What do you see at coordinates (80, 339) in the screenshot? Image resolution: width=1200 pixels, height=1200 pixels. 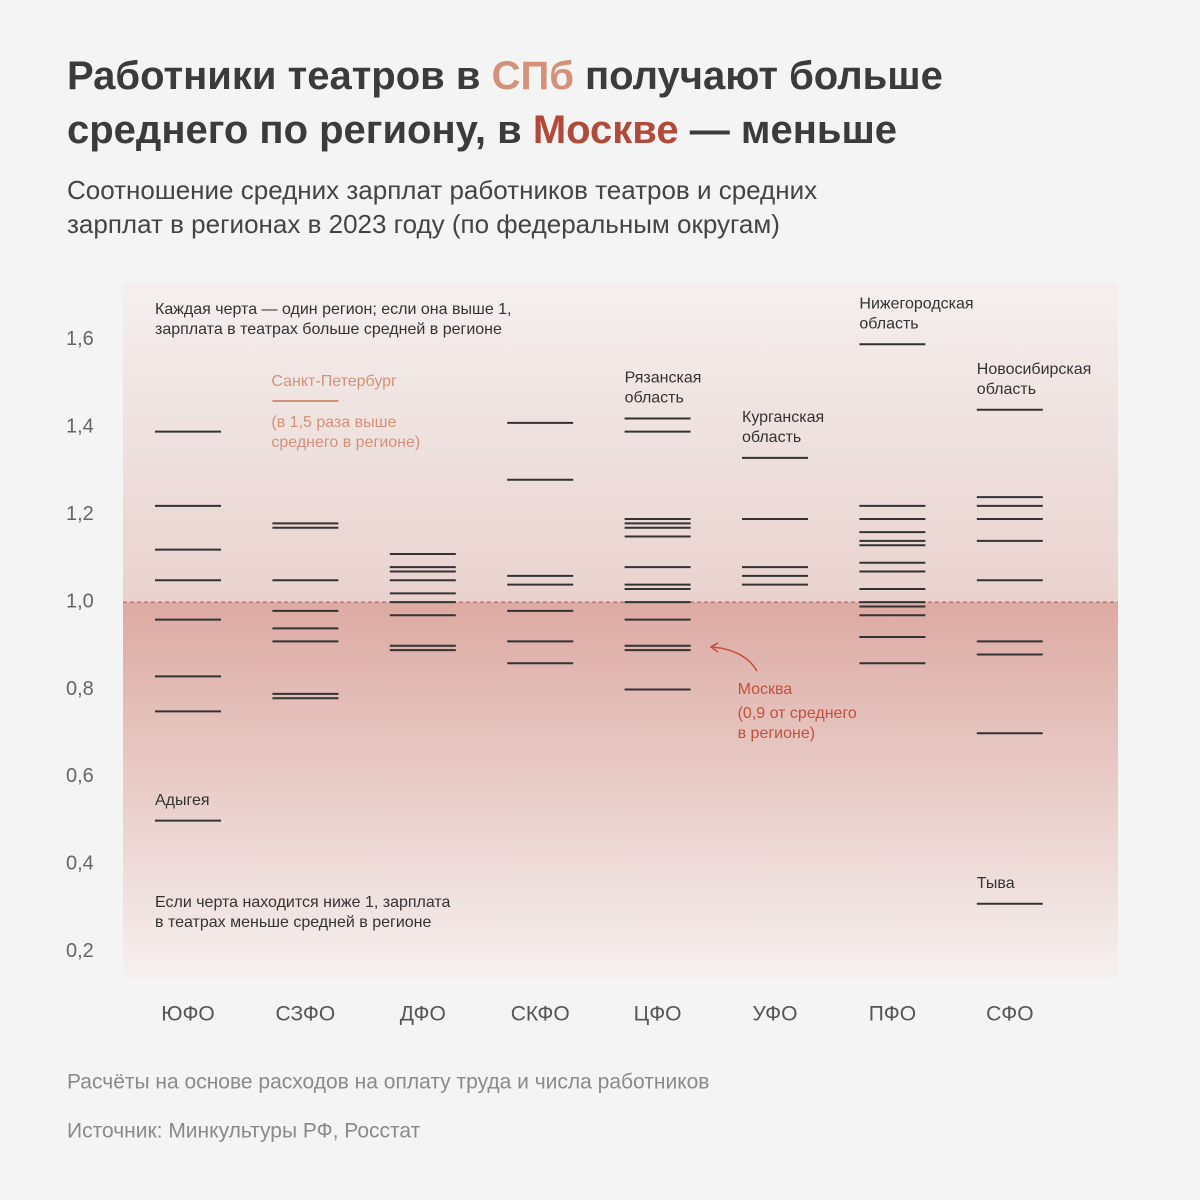 I see `y-tick-label: 1,6` at bounding box center [80, 339].